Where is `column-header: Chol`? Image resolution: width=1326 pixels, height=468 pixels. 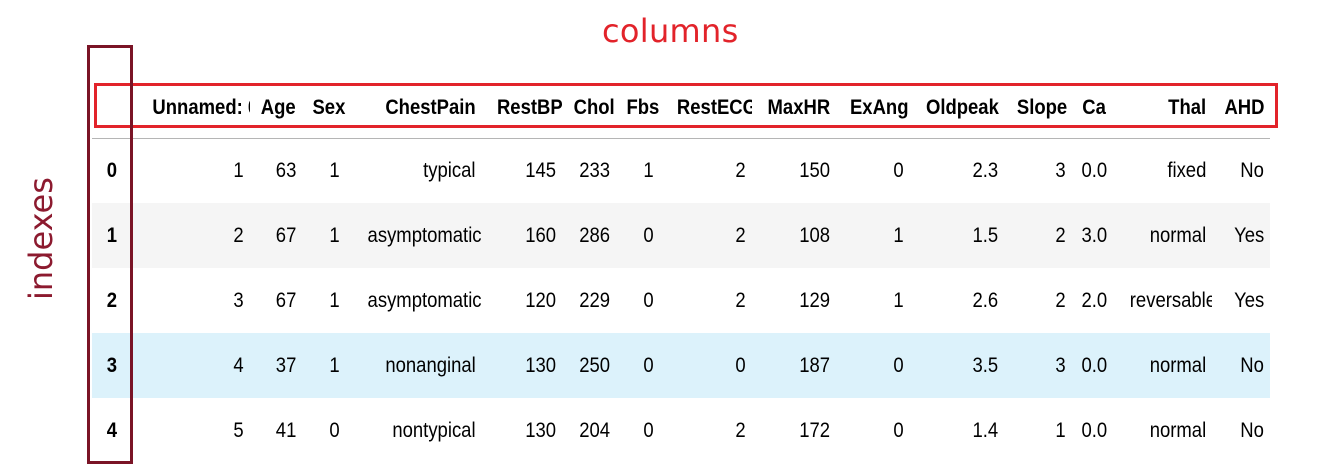
column-header: Chol is located at coordinates (589, 108).